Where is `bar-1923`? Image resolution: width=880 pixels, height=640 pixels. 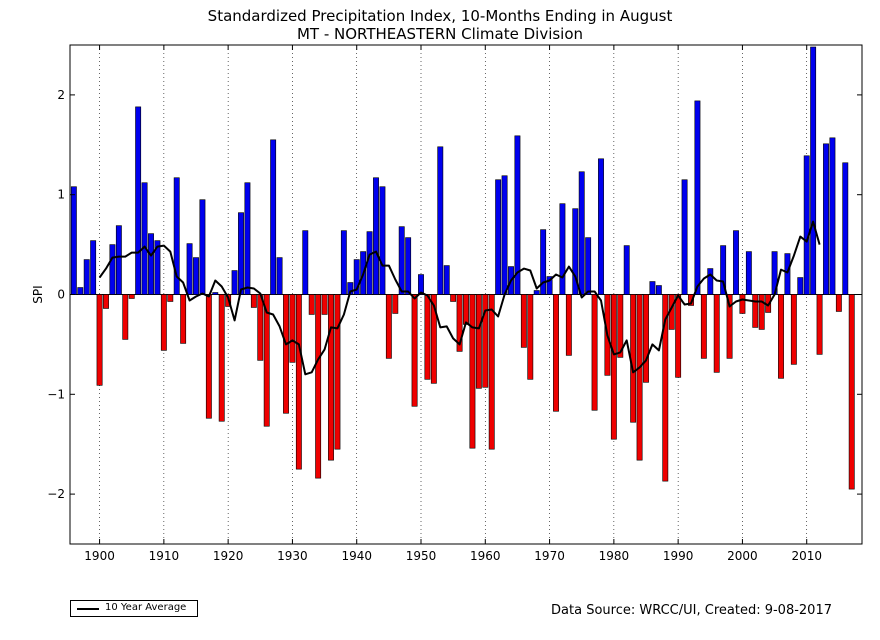 bar-1923 is located at coordinates (247, 238).